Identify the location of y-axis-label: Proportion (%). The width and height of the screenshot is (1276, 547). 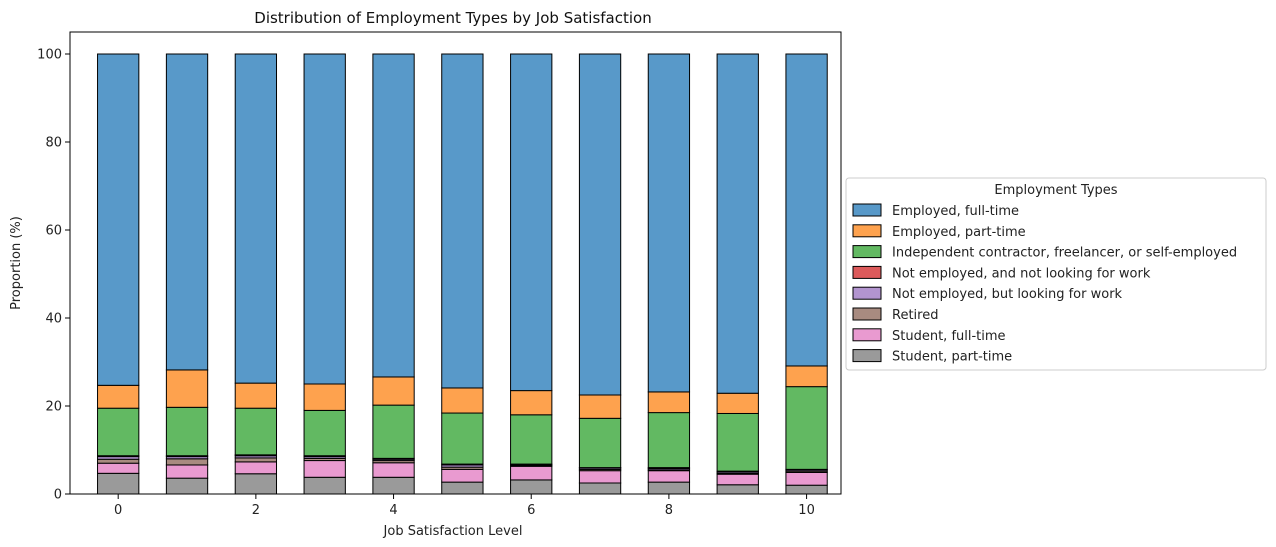
(16, 263).